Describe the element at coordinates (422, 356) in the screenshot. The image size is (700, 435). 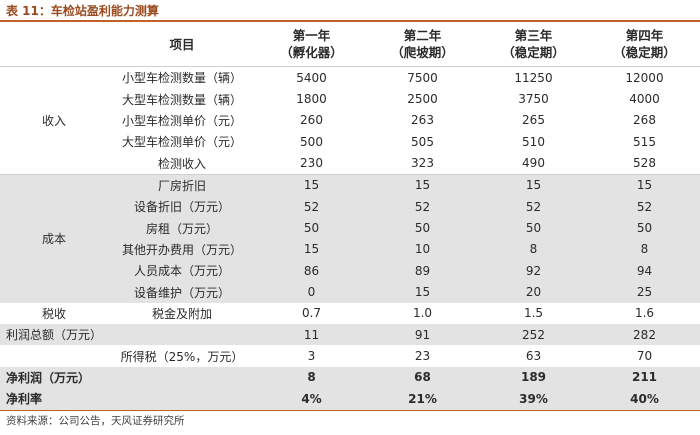
I see `value-cell: 23` at that location.